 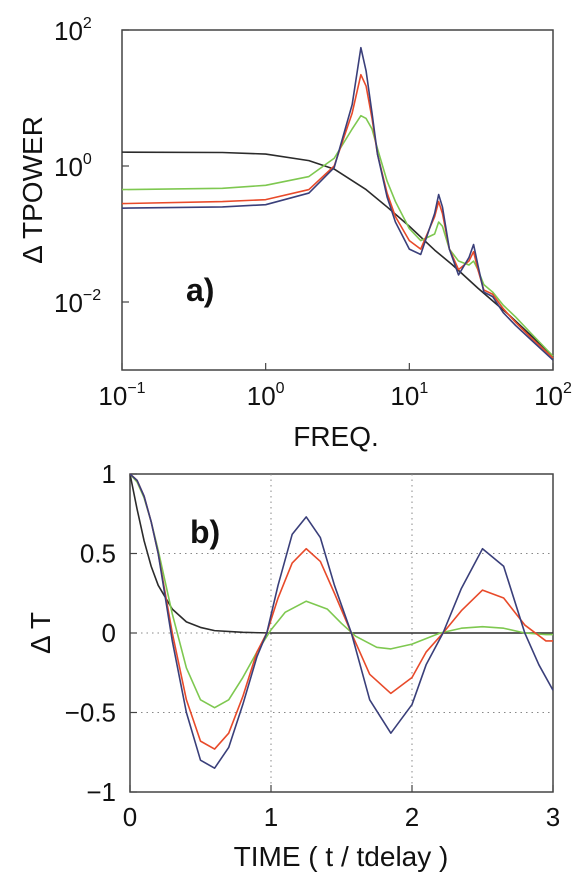 What do you see at coordinates (341, 856) in the screenshot?
I see `chart-b-xlabel: TIME ( t / tdelay )` at bounding box center [341, 856].